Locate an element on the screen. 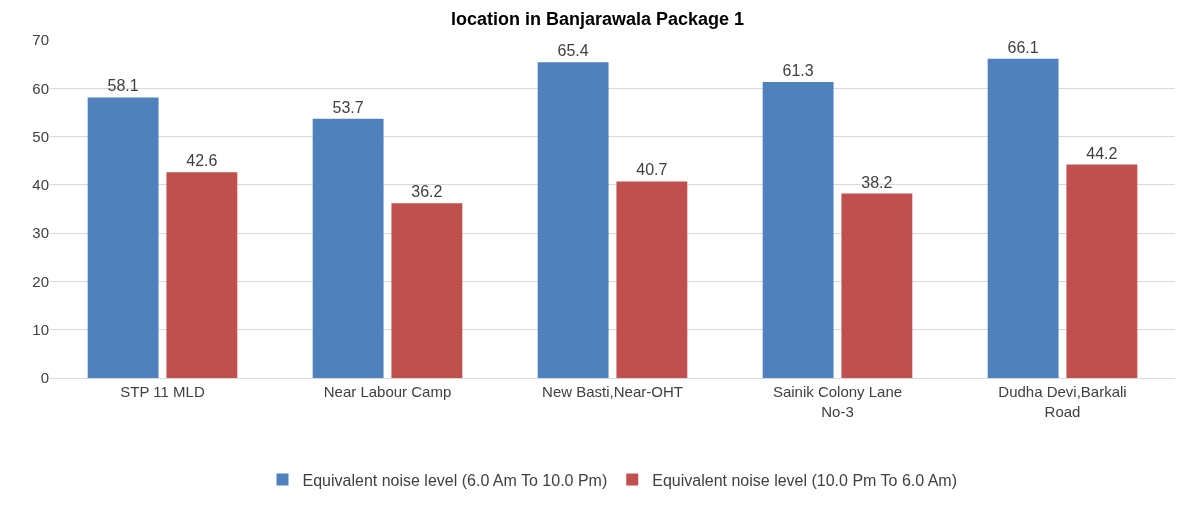 Image resolution: width=1195 pixels, height=508 pixels. x-tick-label: Sainik Colony Lane No-3 is located at coordinates (837, 401).